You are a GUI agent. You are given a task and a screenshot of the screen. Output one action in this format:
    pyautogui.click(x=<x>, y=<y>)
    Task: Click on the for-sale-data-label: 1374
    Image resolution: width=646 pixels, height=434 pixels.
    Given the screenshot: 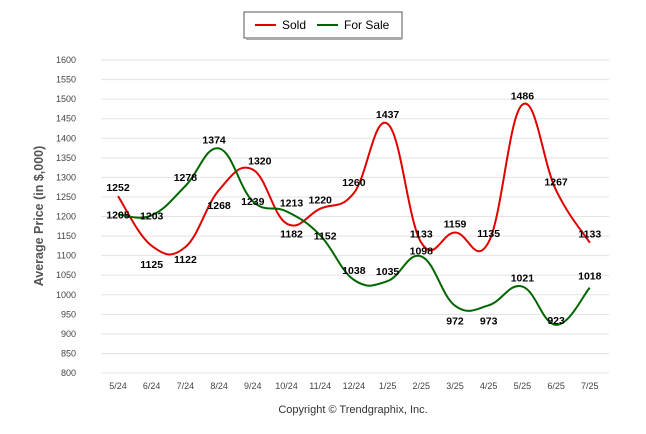 What is the action you would take?
    pyautogui.click(x=214, y=140)
    